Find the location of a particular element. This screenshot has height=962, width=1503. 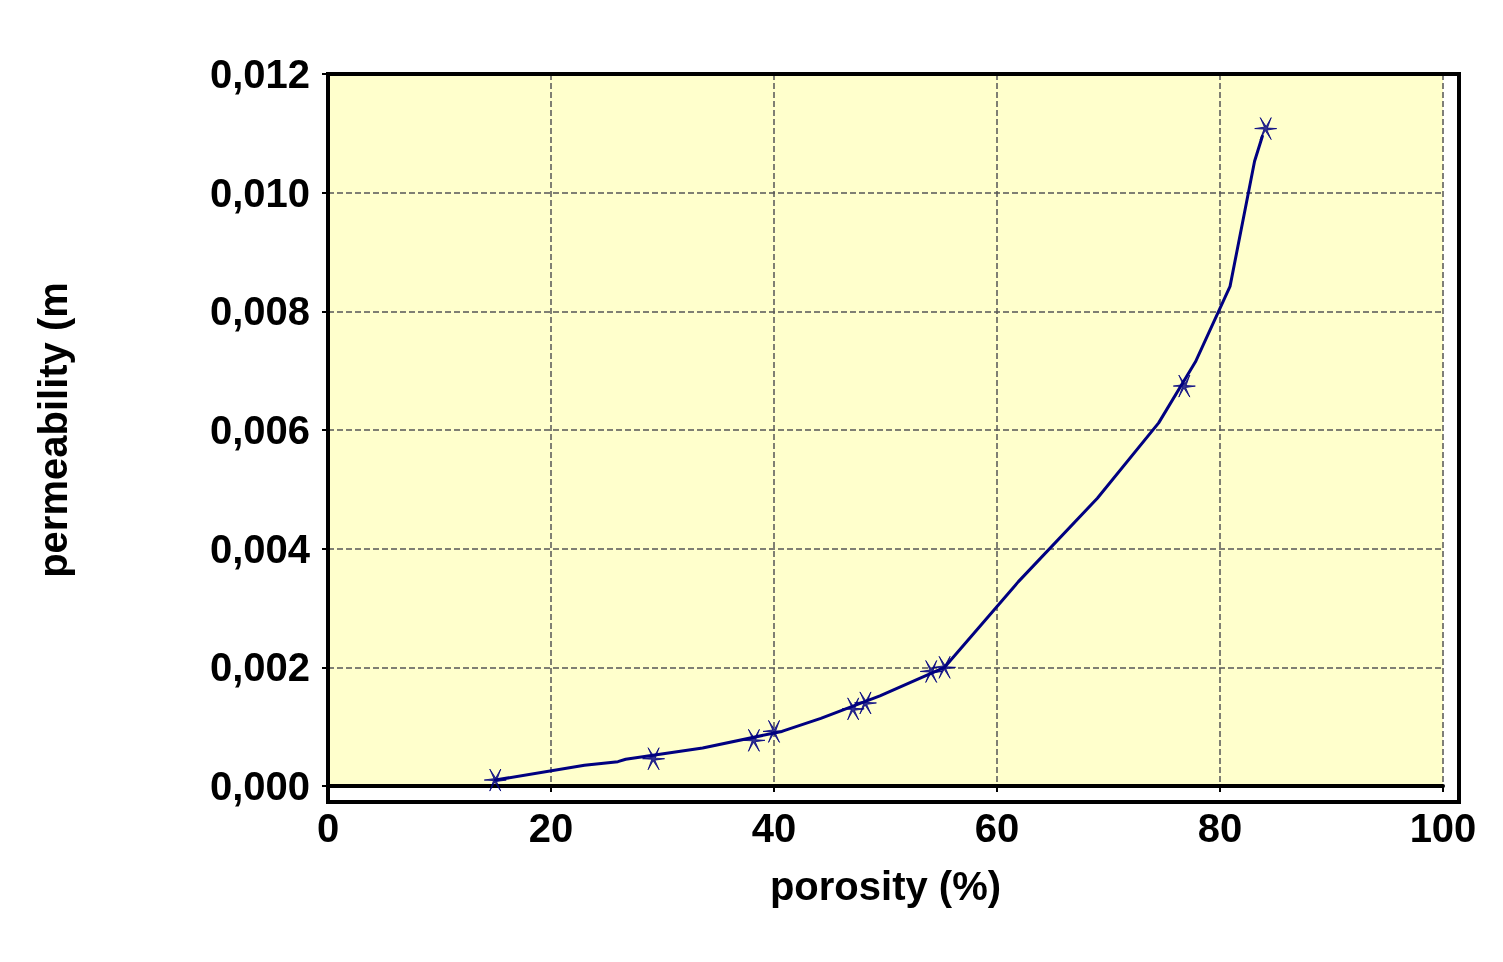

x-tick-label: 20 is located at coordinates (551, 828).